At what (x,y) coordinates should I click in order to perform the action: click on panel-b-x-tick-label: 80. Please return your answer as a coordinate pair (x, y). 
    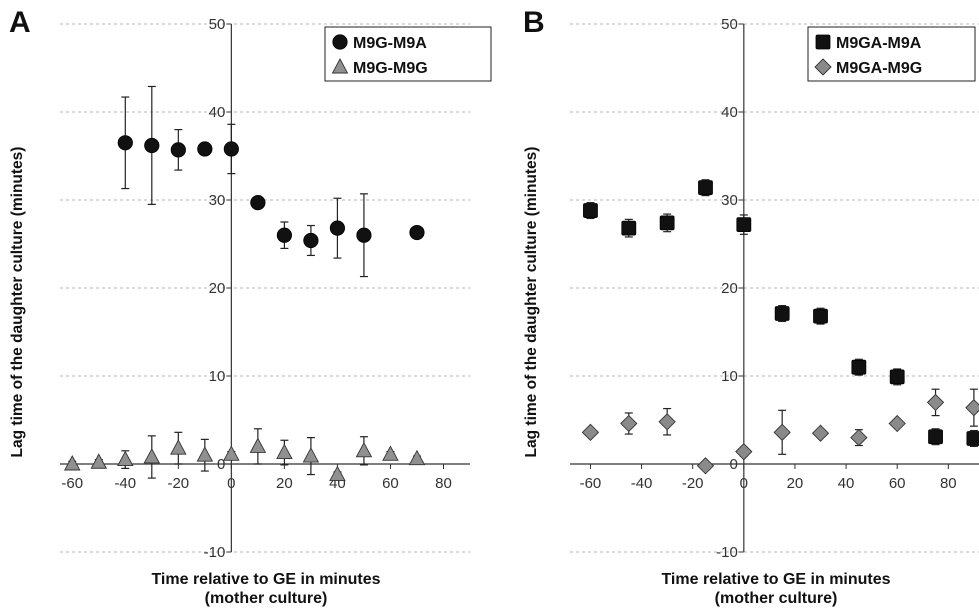
    Looking at the image, I should click on (948, 483).